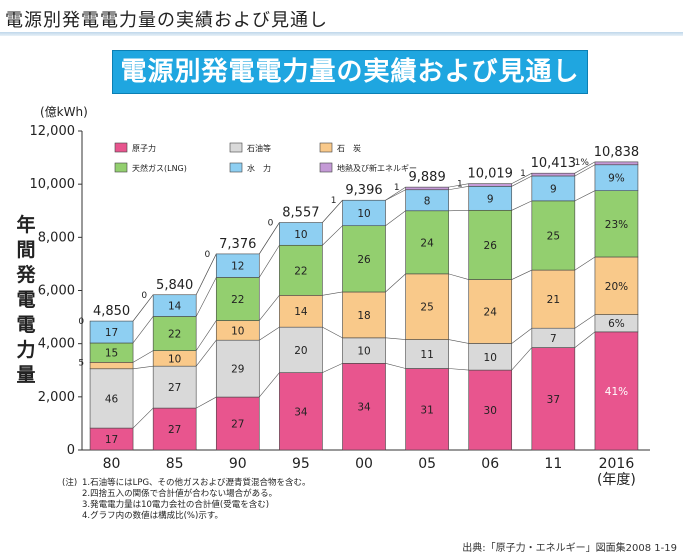  I want to click on bar-value-label: 34, so click(301, 412).